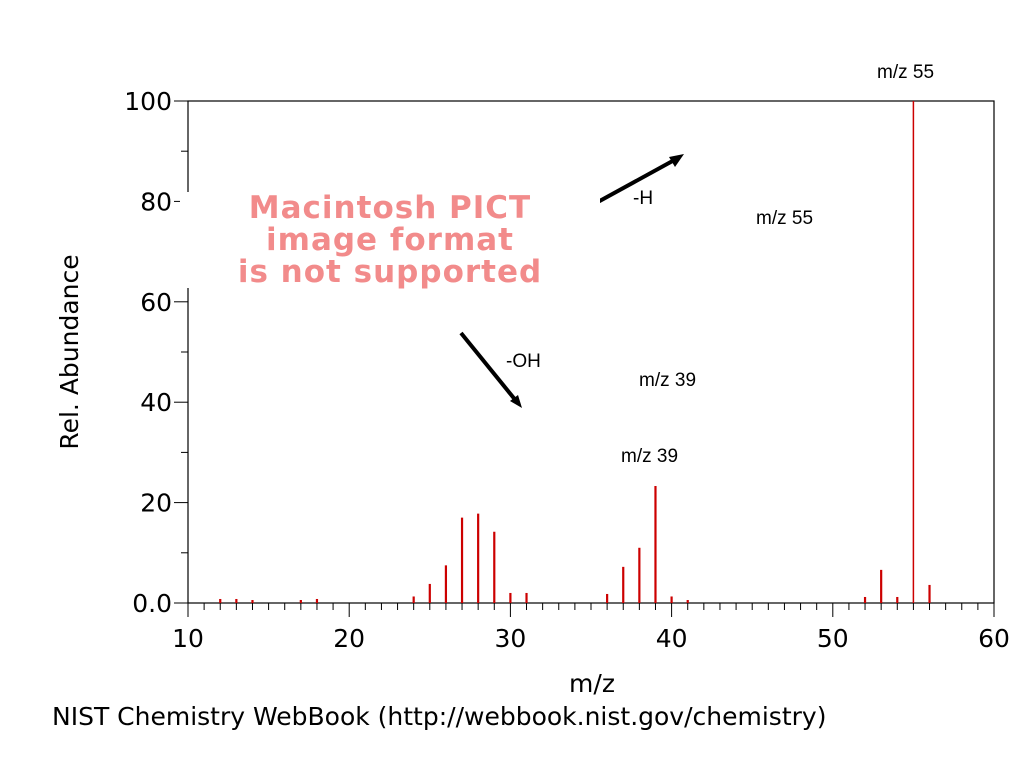 The height and width of the screenshot is (768, 1024). I want to click on y-tick-label: 100, so click(148, 101).